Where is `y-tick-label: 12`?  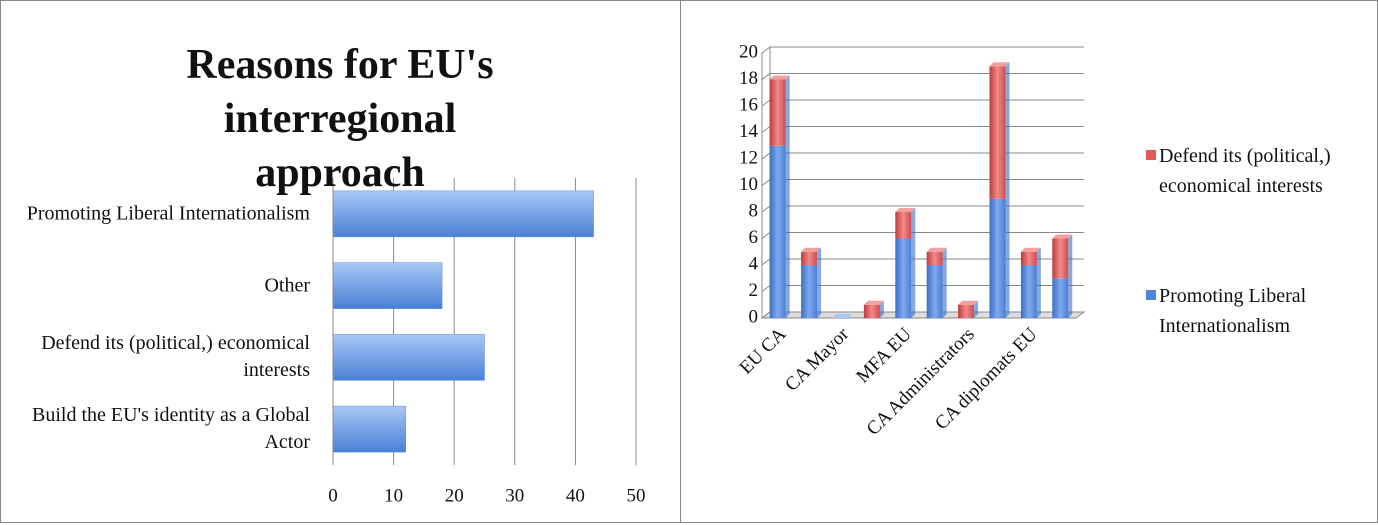
y-tick-label: 12 is located at coordinates (748, 157).